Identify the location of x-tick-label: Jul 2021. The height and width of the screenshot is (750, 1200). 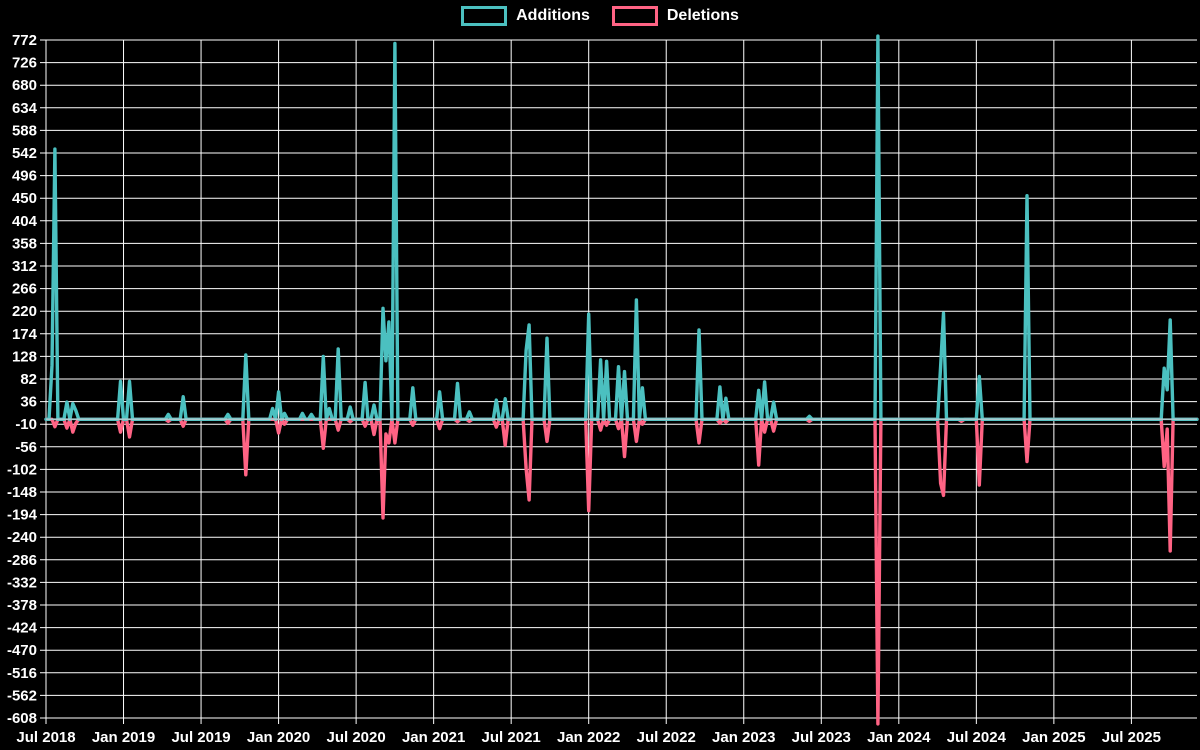
(511, 737).